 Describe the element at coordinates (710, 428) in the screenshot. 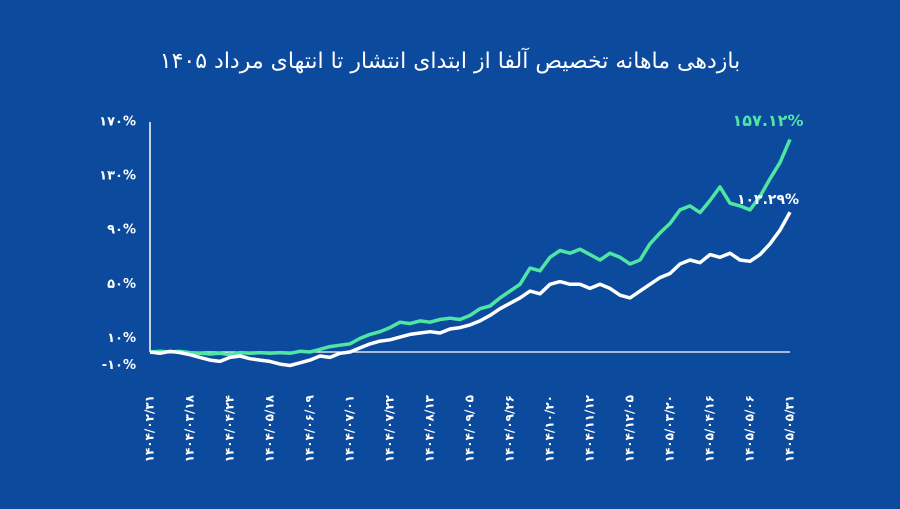

I see `x-tick-label: ۱۴۰۵/۰۴/۱۶` at that location.